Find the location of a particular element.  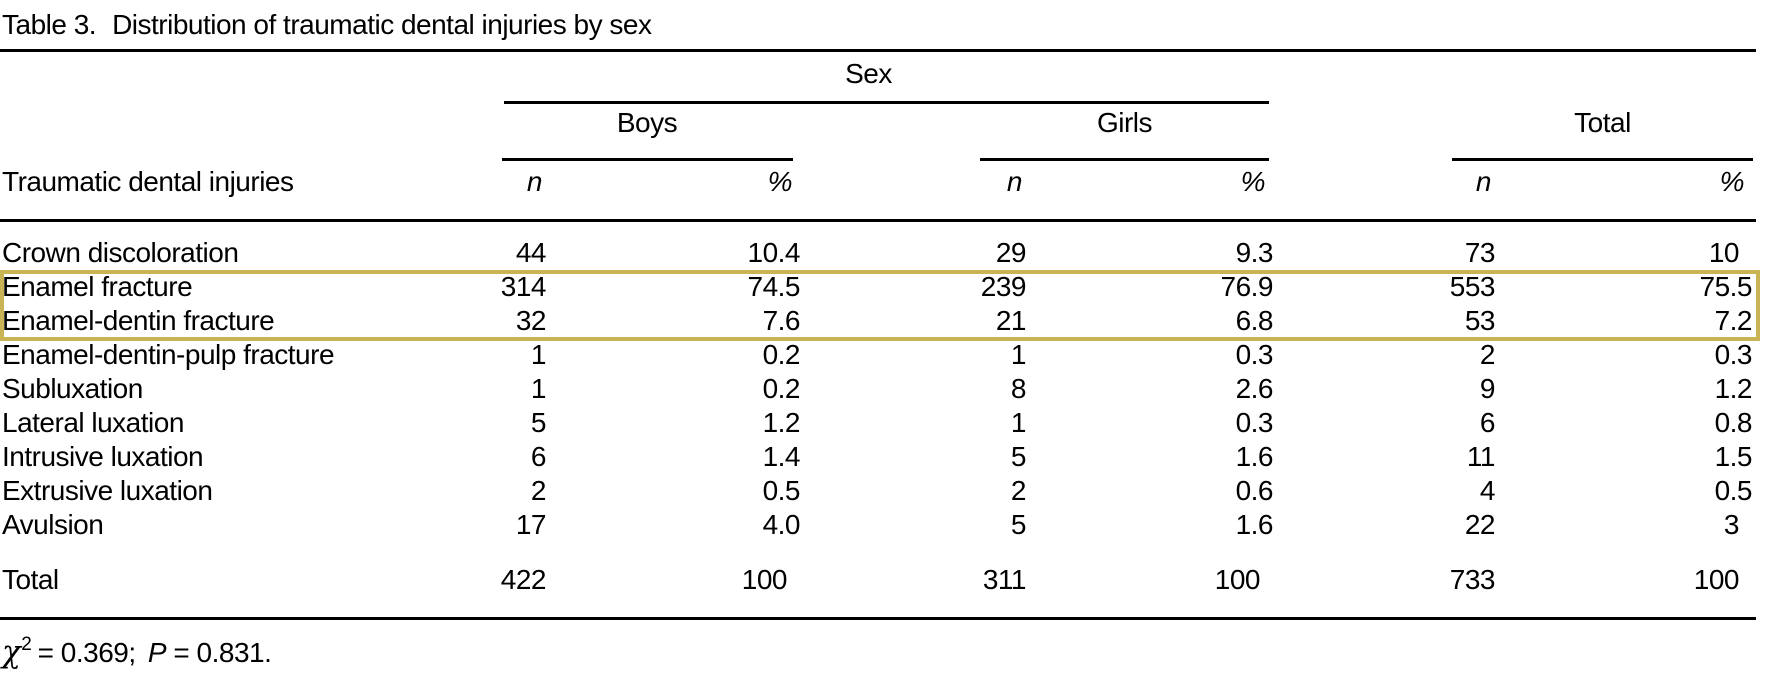

girls-group-label: Girls is located at coordinates (1124, 122).